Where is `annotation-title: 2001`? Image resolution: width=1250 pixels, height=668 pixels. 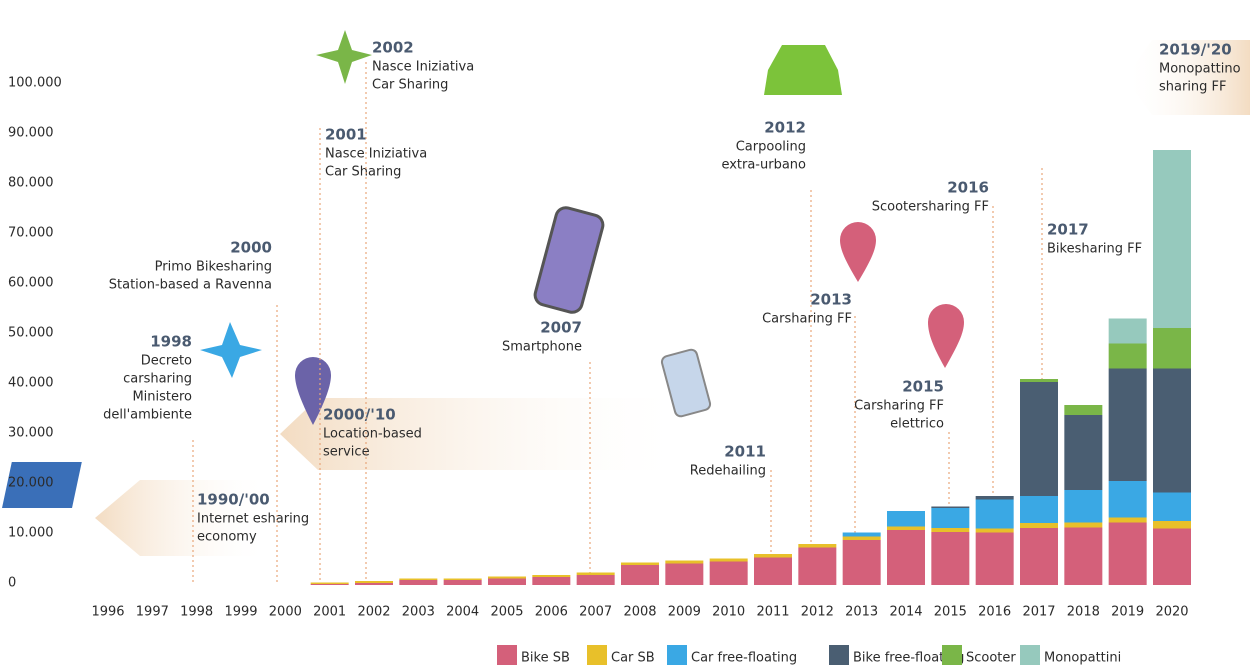
annotation-title: 2001 is located at coordinates (346, 135).